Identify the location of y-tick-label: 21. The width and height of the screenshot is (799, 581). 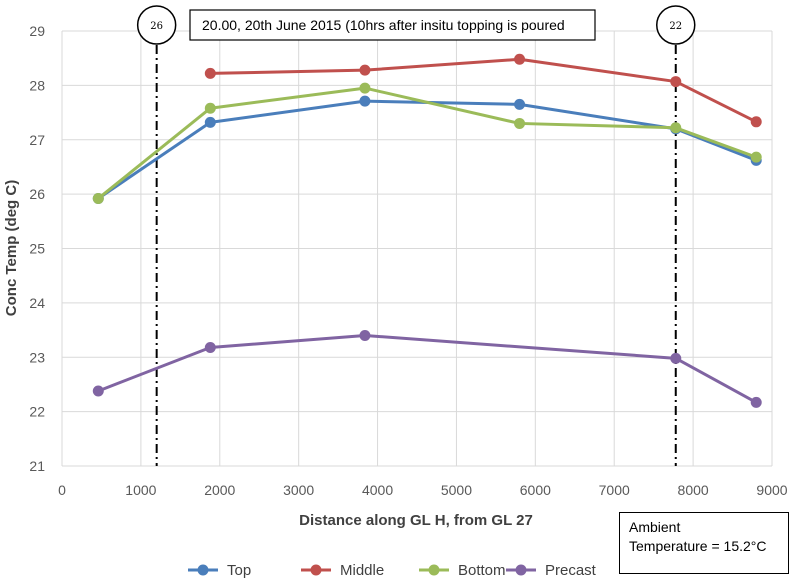
(37, 466).